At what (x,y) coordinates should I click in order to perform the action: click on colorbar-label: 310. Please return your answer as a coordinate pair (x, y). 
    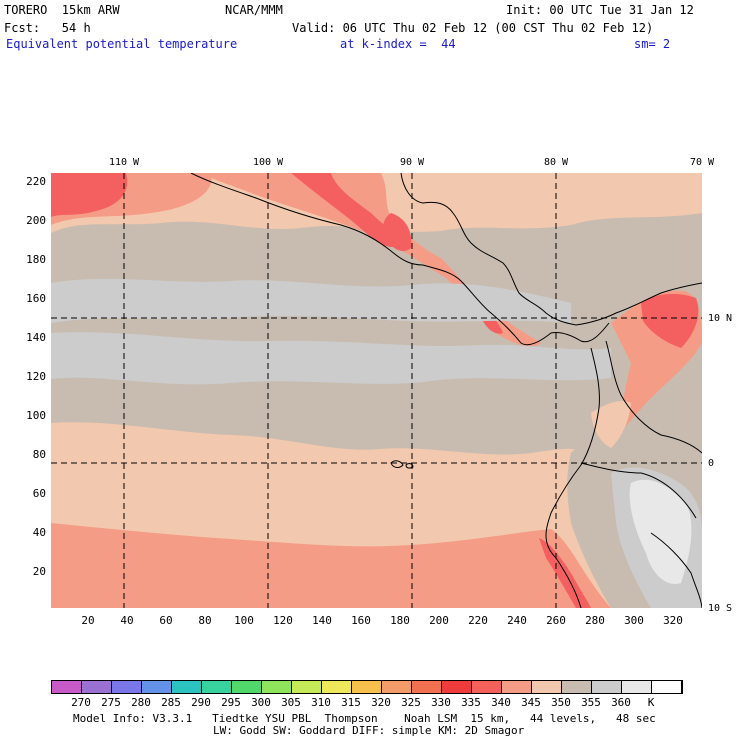
    Looking at the image, I should click on (321, 702).